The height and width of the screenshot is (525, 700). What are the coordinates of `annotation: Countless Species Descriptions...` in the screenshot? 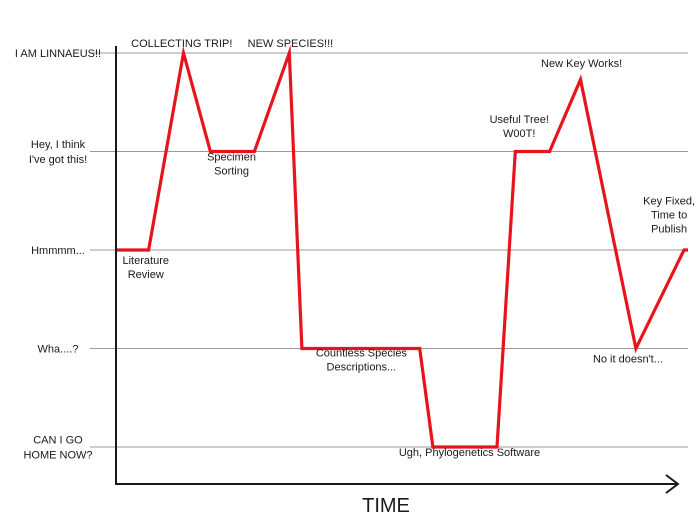 It's located at (362, 360).